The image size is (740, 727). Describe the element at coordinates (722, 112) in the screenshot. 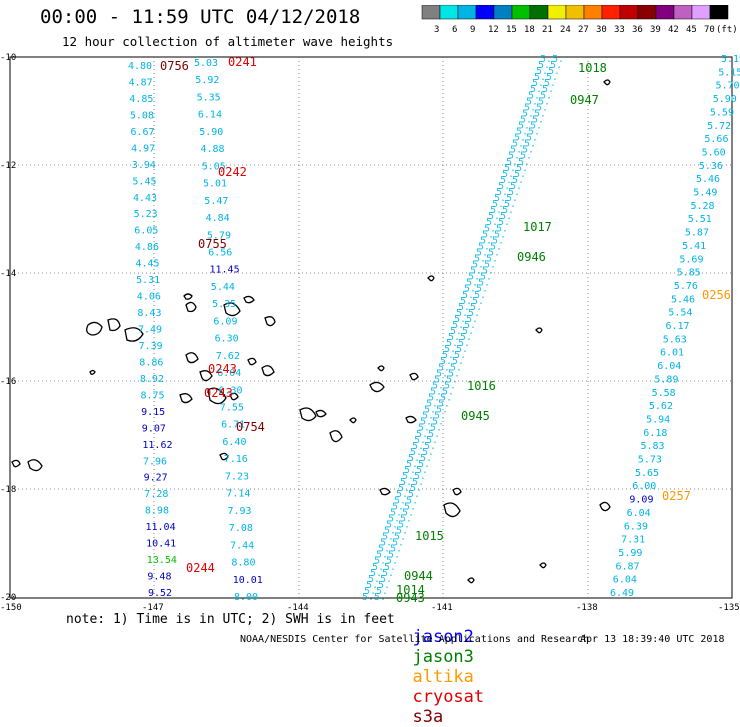

I see `wave-height-label: 5.59` at that location.